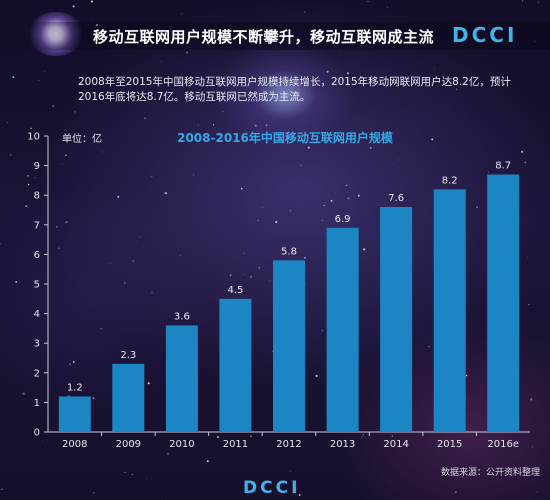 The height and width of the screenshot is (500, 550). Describe the element at coordinates (37, 196) in the screenshot. I see `y-tick-label: 8` at that location.